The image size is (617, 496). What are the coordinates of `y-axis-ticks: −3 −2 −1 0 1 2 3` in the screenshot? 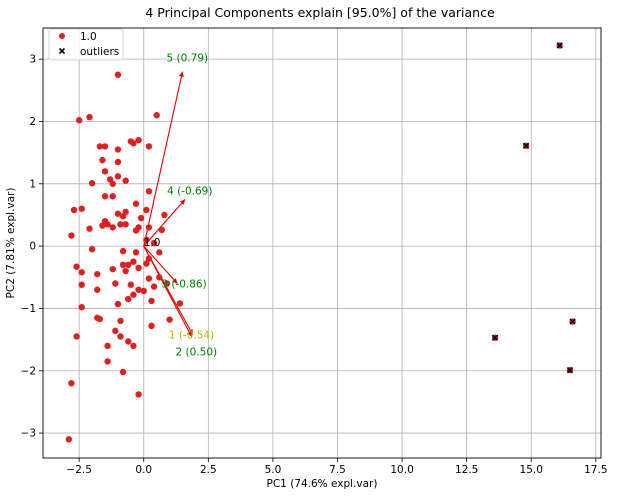 It's located at (32, 247).